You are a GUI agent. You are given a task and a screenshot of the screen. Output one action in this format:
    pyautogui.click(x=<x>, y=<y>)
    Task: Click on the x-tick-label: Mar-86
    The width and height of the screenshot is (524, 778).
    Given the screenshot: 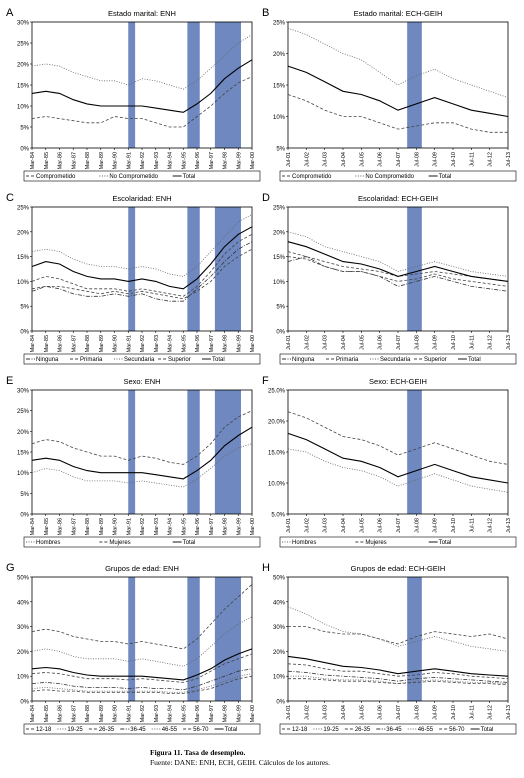 What is the action you would take?
    pyautogui.click(x=61, y=160)
    